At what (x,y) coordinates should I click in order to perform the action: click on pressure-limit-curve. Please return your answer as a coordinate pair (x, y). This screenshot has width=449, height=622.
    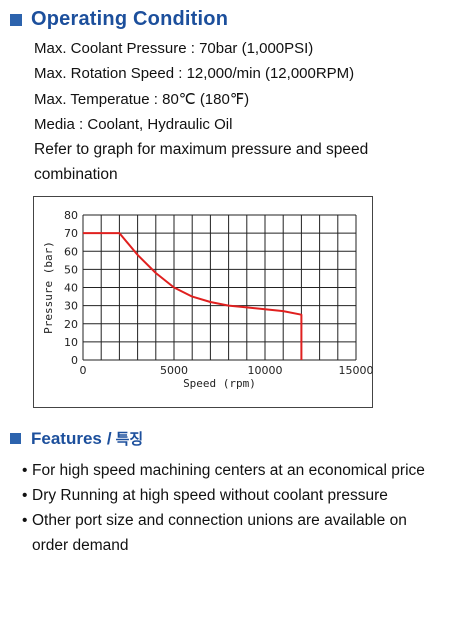
    Looking at the image, I should click on (193, 296).